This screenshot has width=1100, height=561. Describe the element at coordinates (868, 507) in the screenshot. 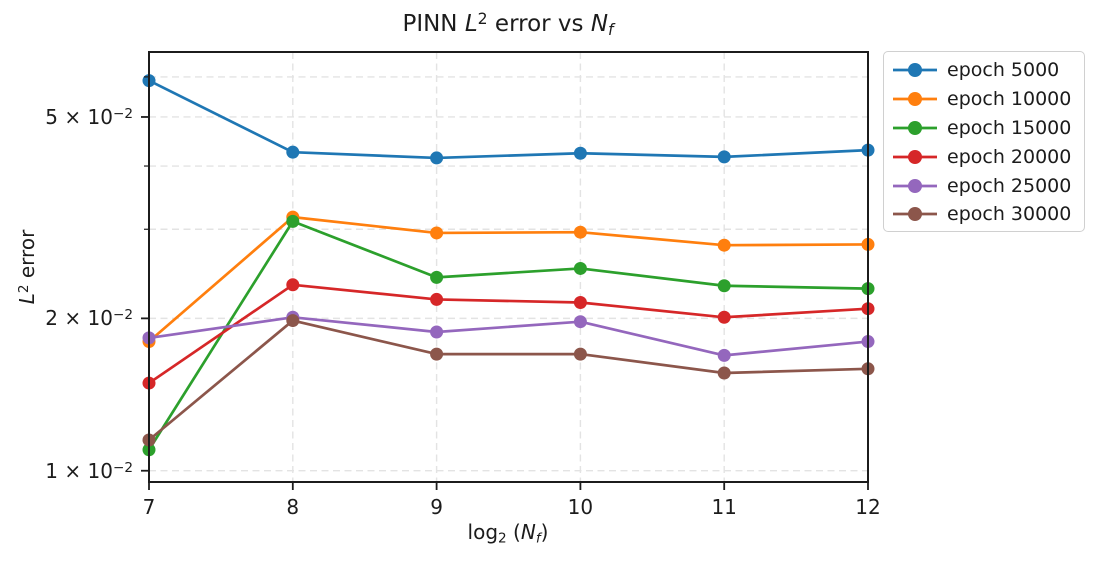

I see `x-tick-label: 12` at that location.